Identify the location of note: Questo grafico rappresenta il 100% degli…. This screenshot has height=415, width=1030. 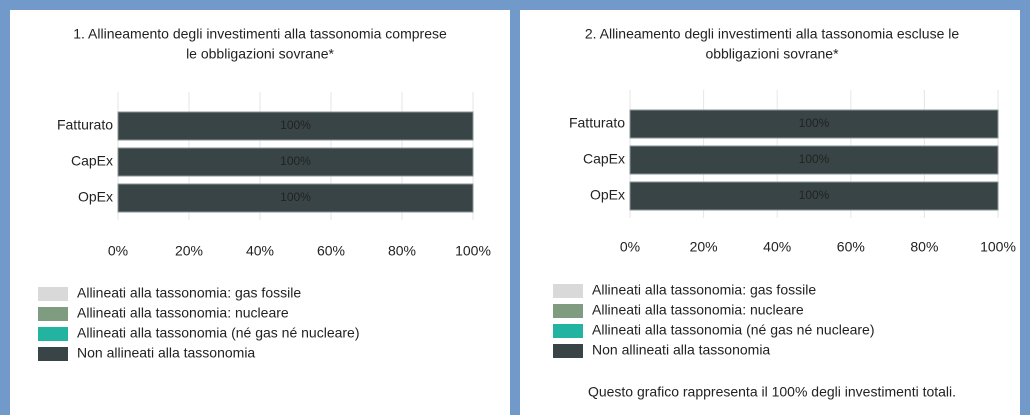
(772, 392).